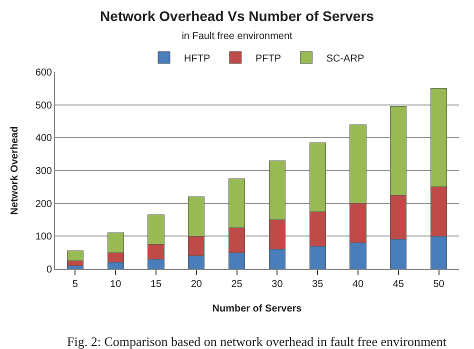 The width and height of the screenshot is (474, 349). I want to click on y-tick-label: 500, so click(43, 106).